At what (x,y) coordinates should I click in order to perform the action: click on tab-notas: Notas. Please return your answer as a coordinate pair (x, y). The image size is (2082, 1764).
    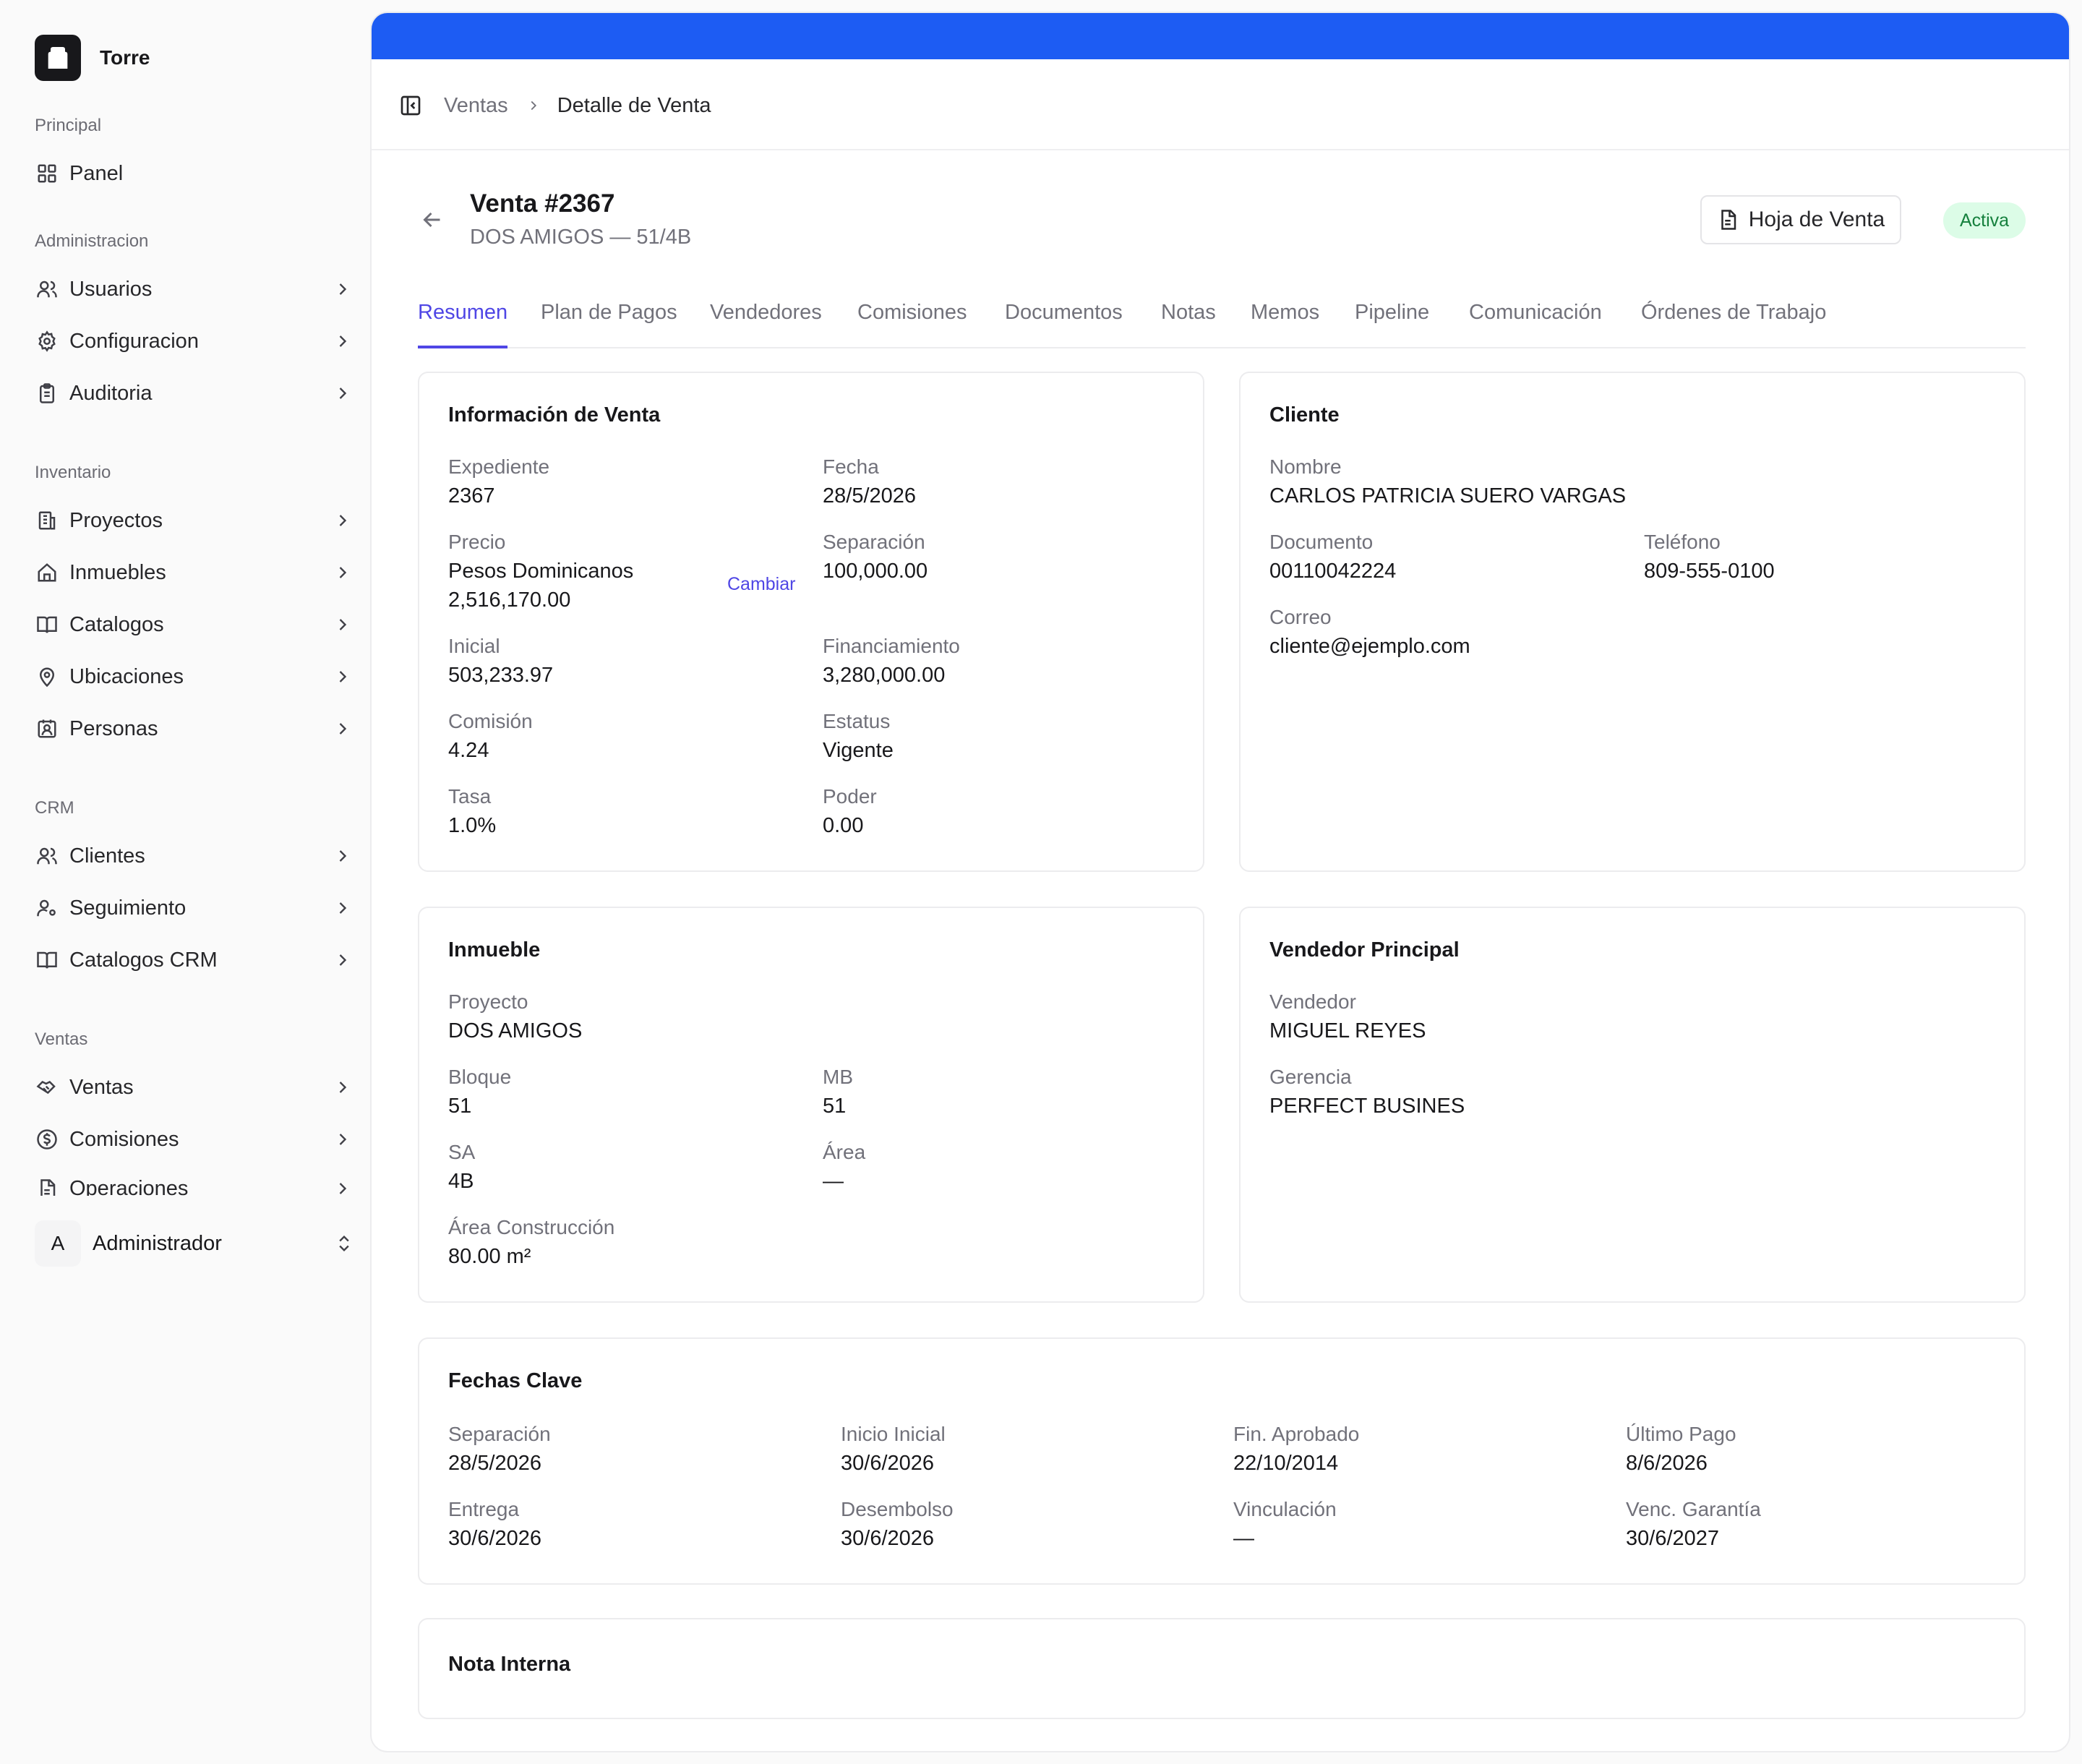
    Looking at the image, I should click on (1188, 312).